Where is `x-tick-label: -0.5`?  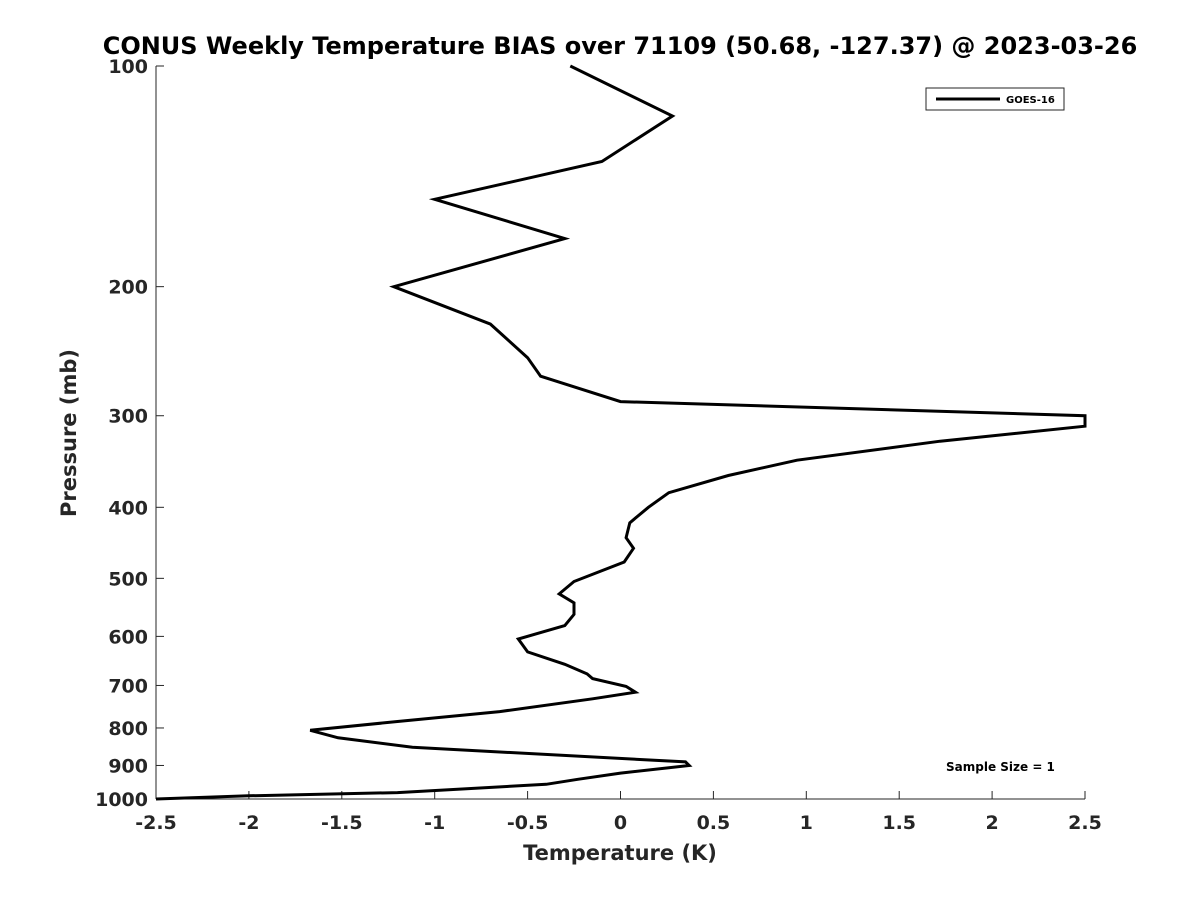
x-tick-label: -0.5 is located at coordinates (528, 823).